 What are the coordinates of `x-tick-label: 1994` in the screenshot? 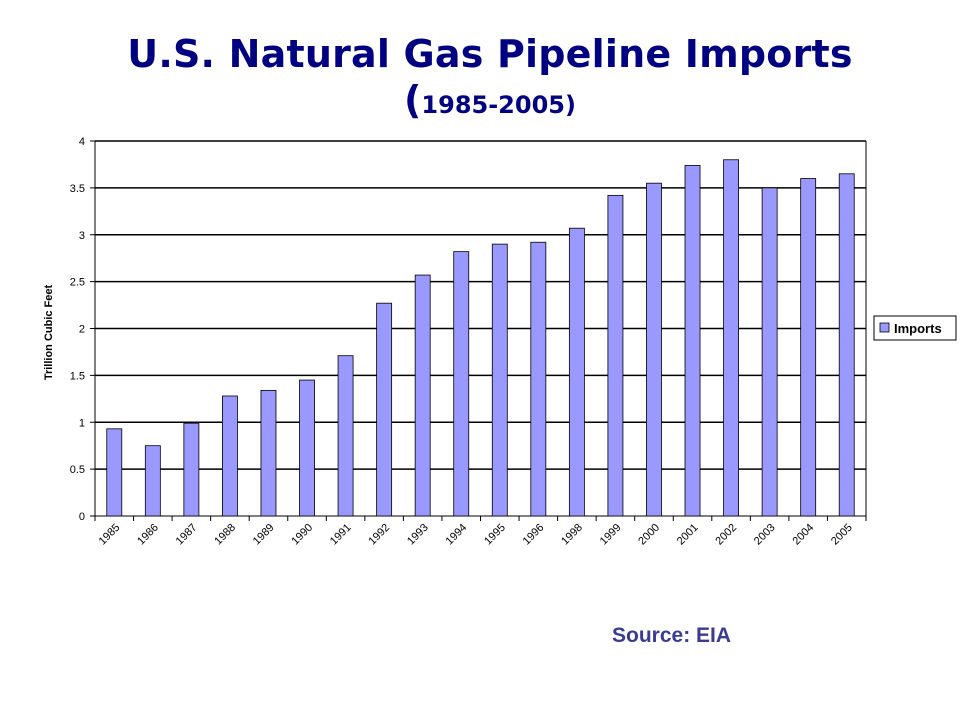 It's located at (457, 535).